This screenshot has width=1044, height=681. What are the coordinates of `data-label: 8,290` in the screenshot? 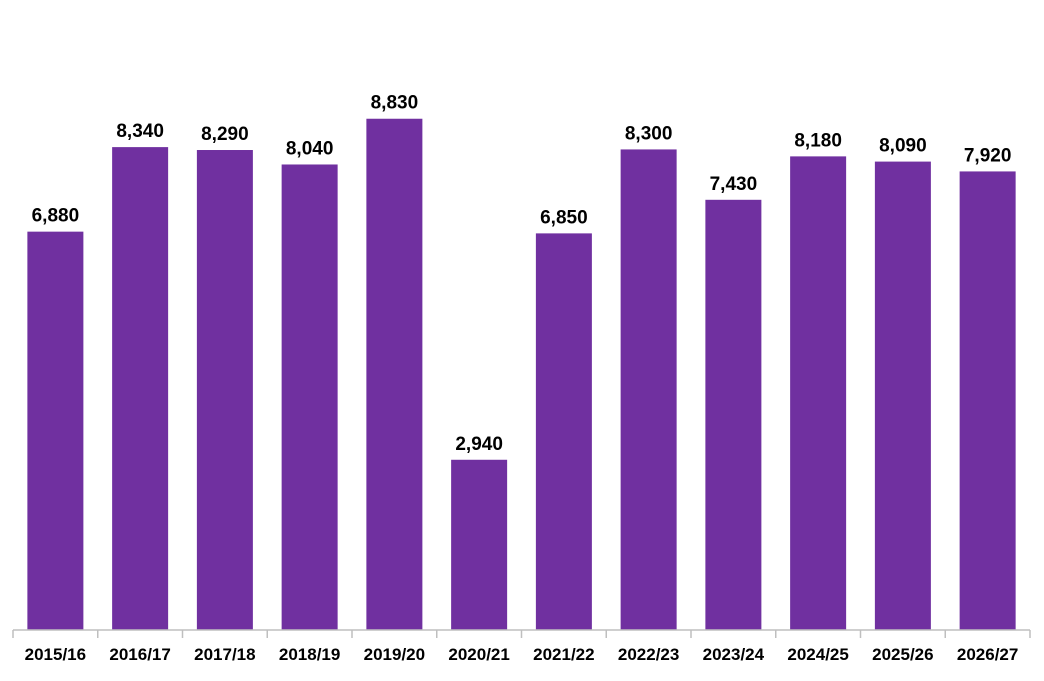 It's located at (225, 134).